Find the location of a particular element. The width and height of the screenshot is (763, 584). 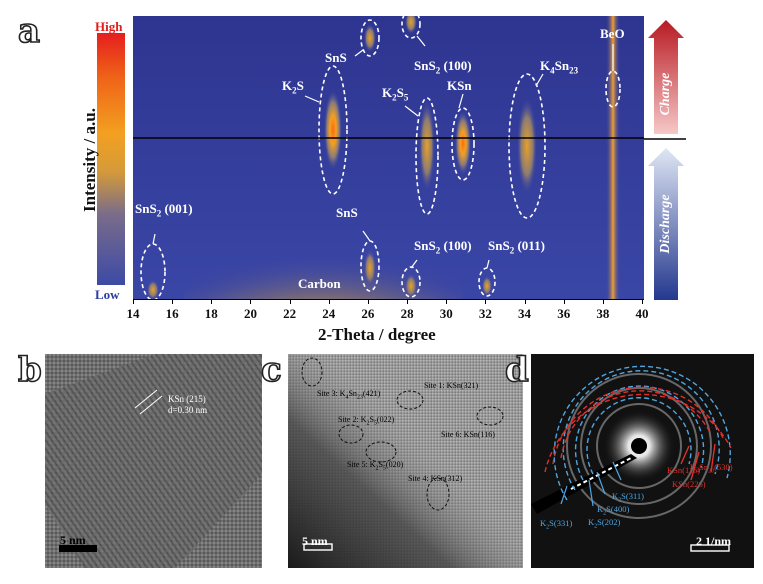

saed-red-label: KSn(226) is located at coordinates (689, 484).